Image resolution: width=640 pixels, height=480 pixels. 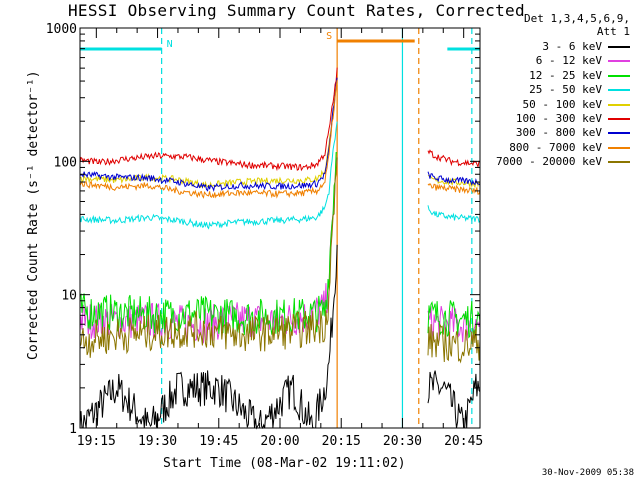 What do you see at coordinates (65, 162) in the screenshot?
I see `y-tick-label-2: 100` at bounding box center [65, 162].